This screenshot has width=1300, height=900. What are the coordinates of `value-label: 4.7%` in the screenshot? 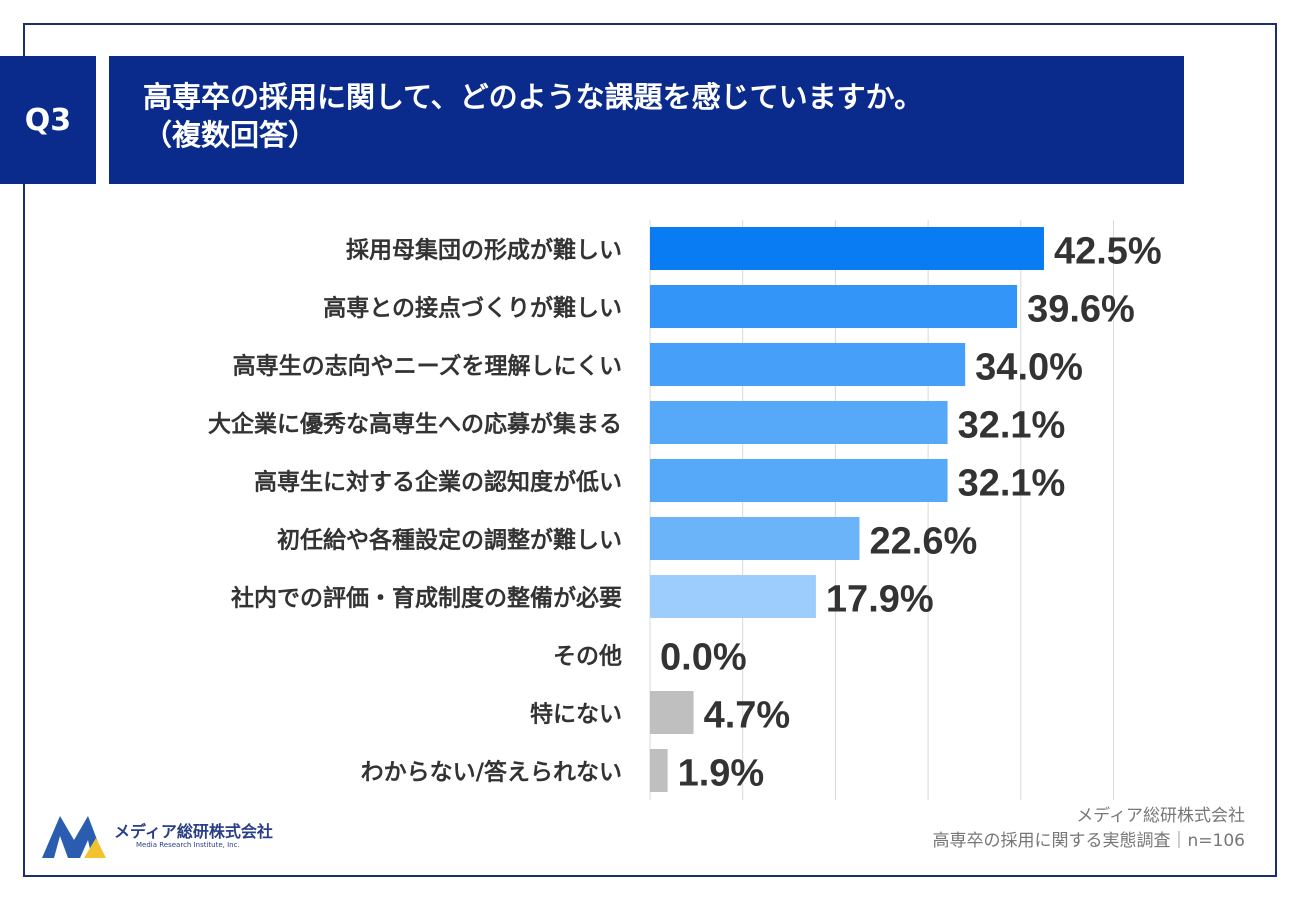 It's located at (747, 716).